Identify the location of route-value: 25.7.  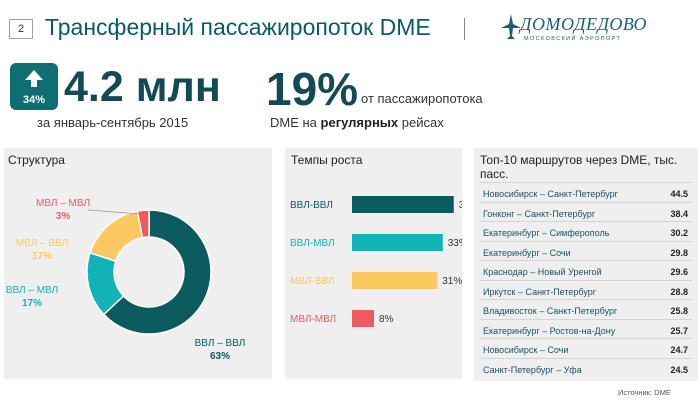
(679, 330).